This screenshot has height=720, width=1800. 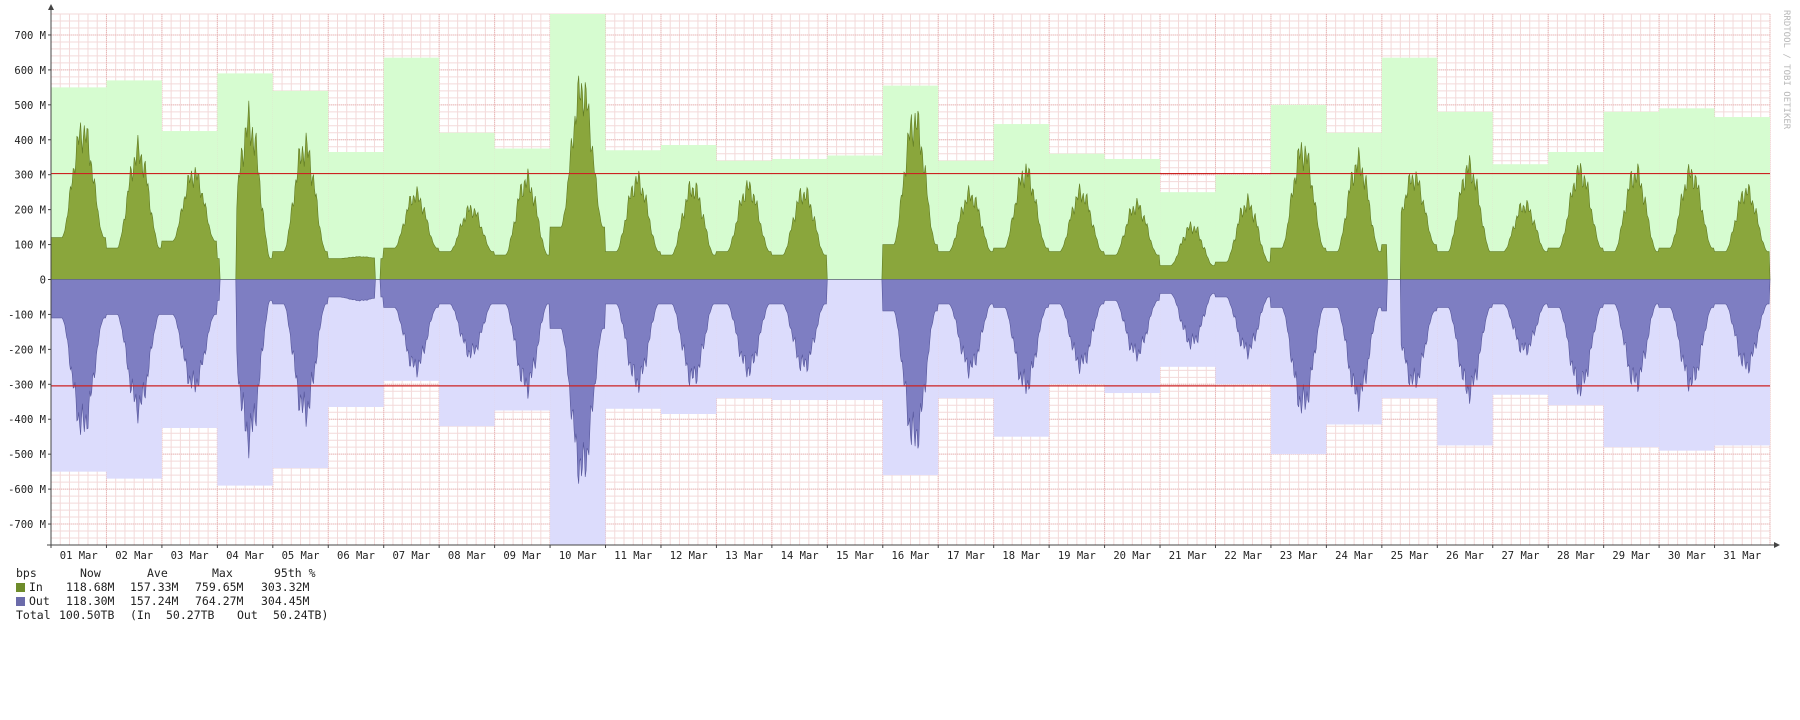 I want to click on legend-out-now: 118.30M, so click(x=90, y=601).